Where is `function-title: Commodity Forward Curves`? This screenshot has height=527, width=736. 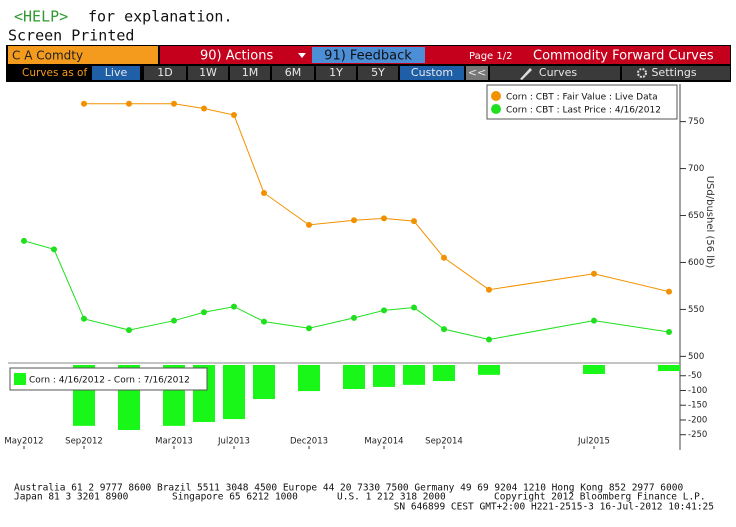
function-title: Commodity Forward Curves is located at coordinates (623, 56).